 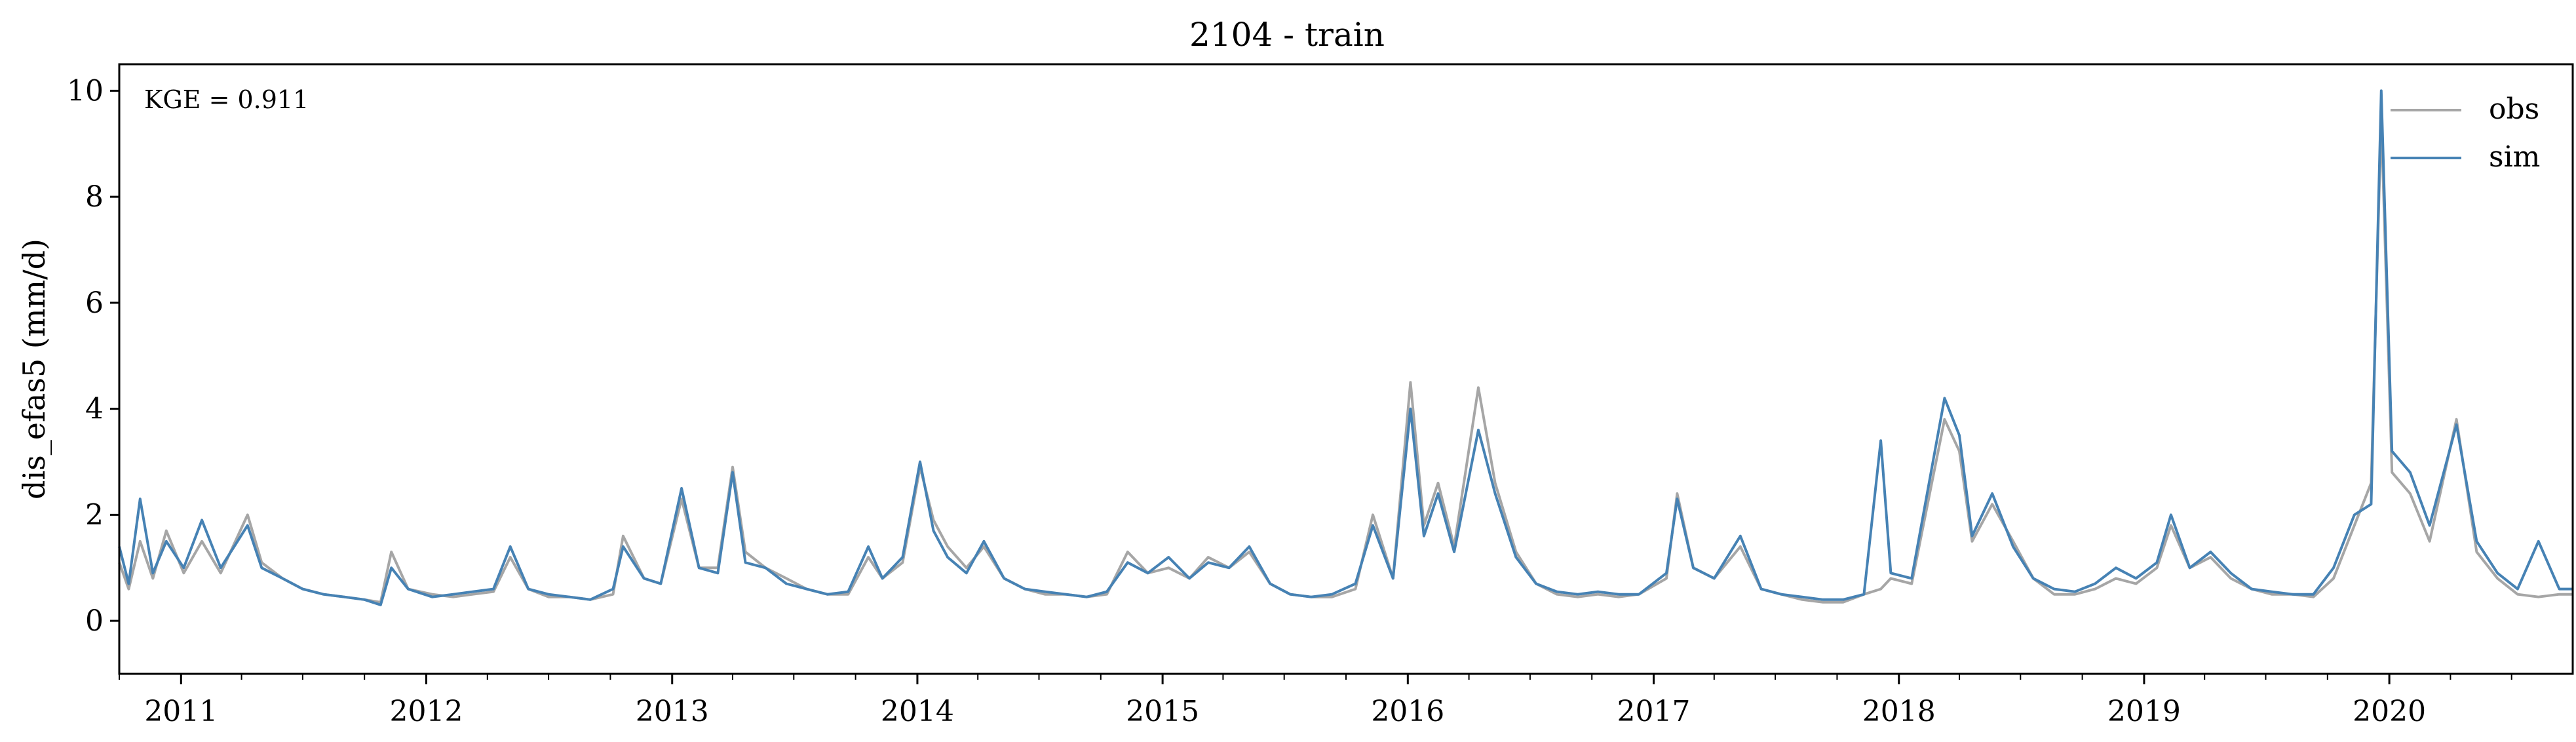 I want to click on x-tick-label: 2017, so click(x=1654, y=711).